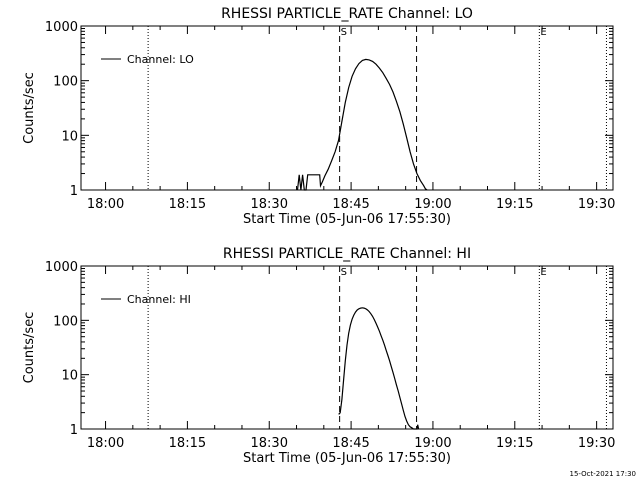  Describe the element at coordinates (159, 299) in the screenshot. I see `legend-label: Channel: HI` at that location.